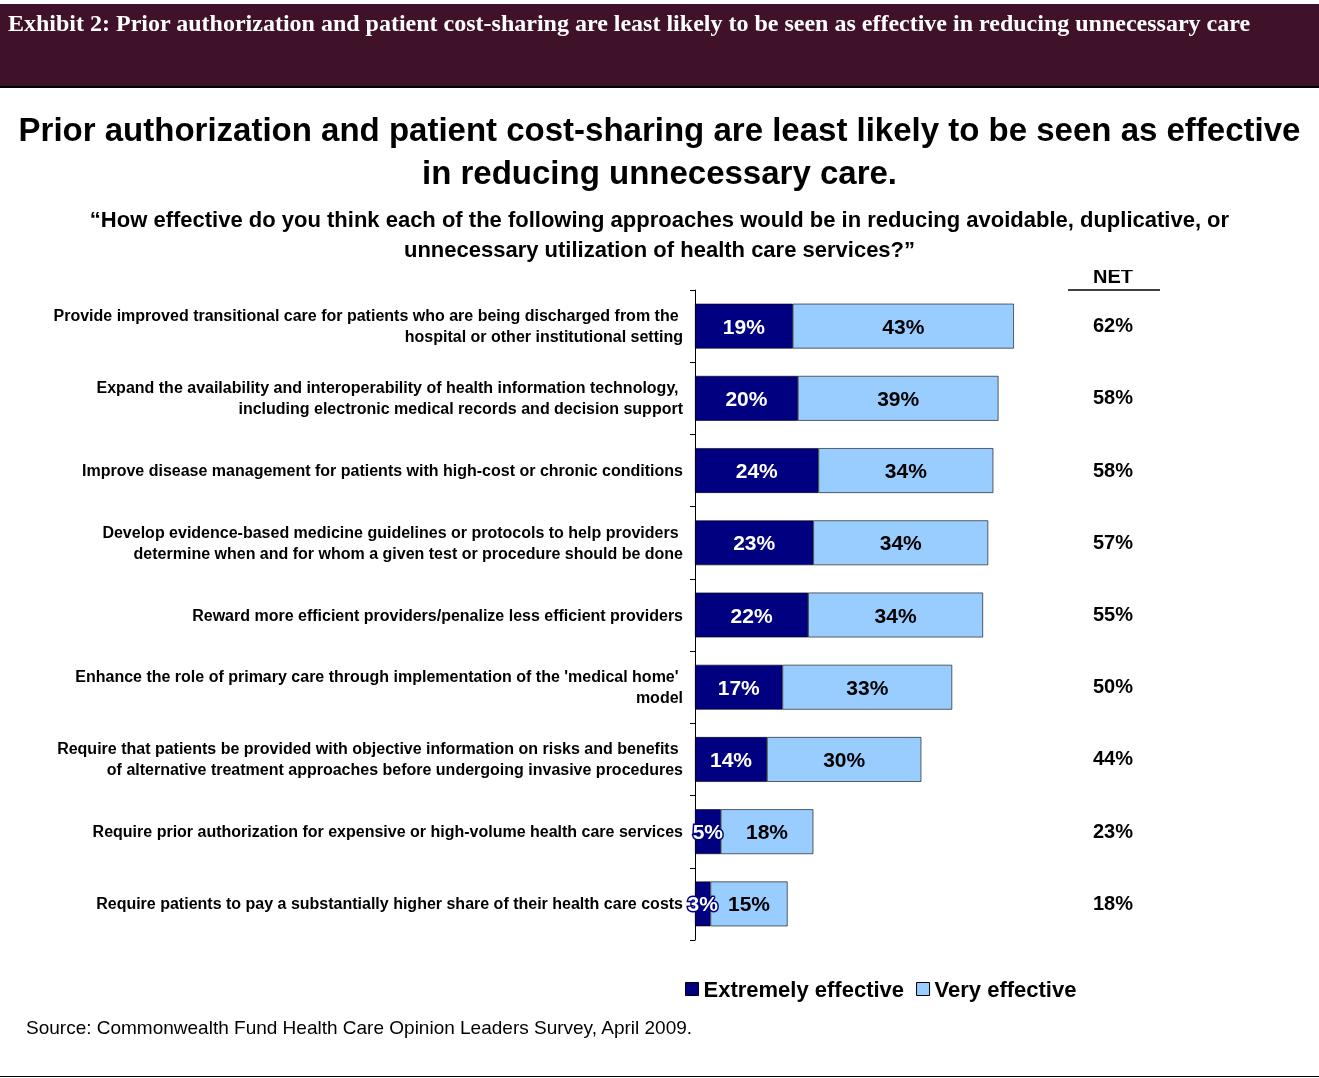  What do you see at coordinates (804, 989) in the screenshot?
I see `legend-label: Extremely effective` at bounding box center [804, 989].